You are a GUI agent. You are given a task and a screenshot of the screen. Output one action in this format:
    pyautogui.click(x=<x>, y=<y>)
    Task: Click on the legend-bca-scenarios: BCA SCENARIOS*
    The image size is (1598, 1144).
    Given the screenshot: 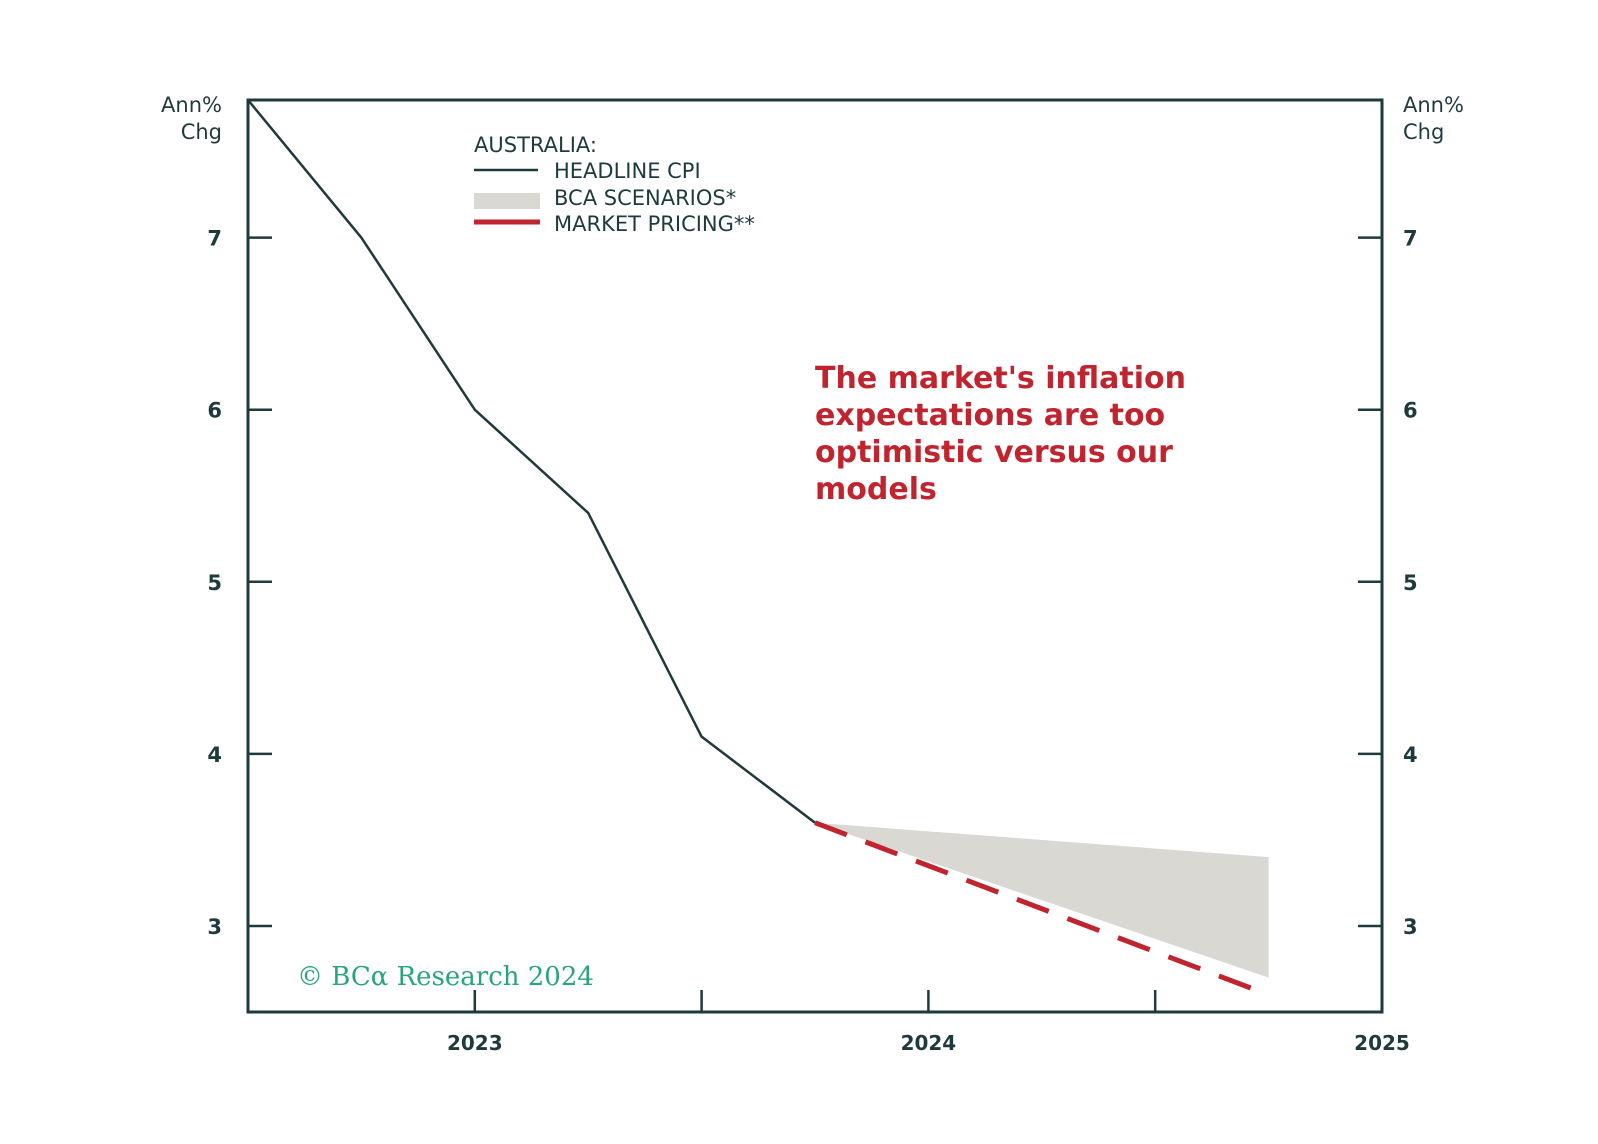 What is the action you would take?
    pyautogui.click(x=645, y=198)
    